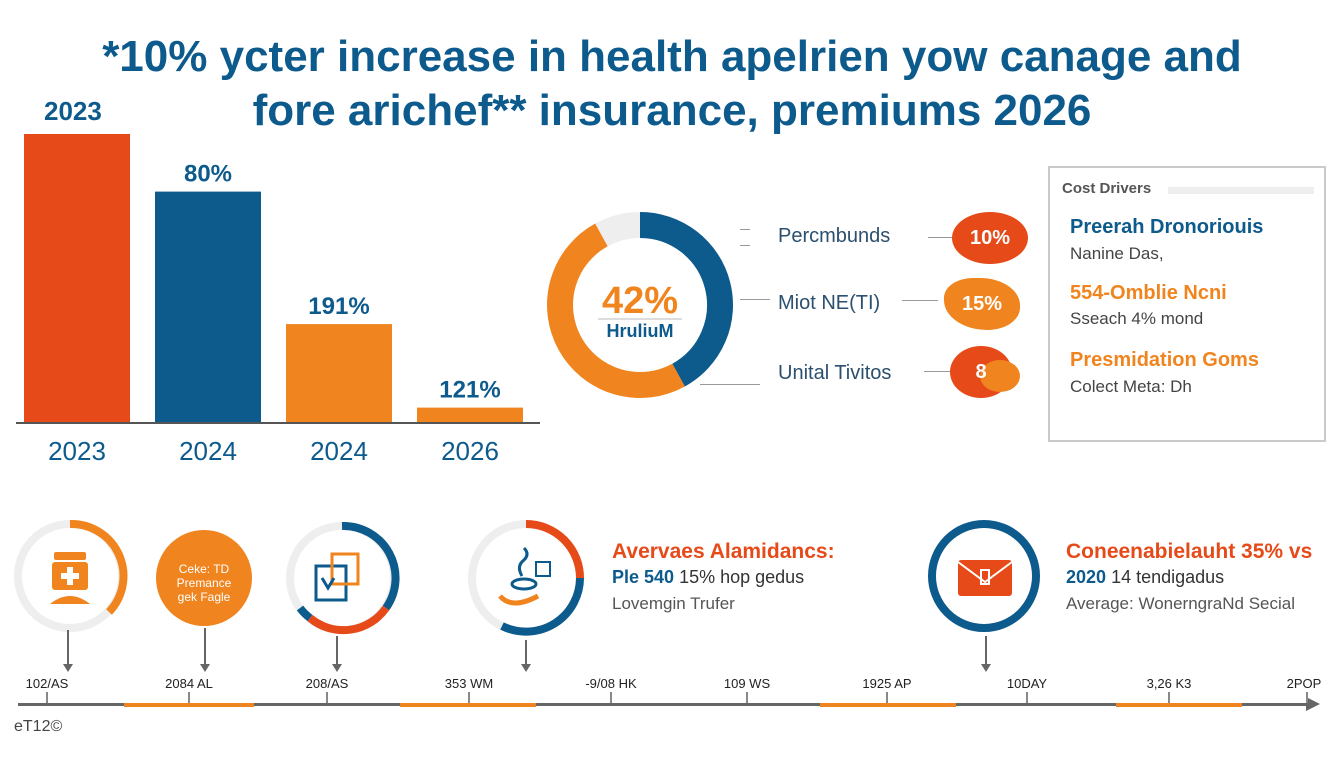 The height and width of the screenshot is (768, 1344). What do you see at coordinates (1189, 551) in the screenshot?
I see `feature-2-title: Coneenabielauht 35% vs` at bounding box center [1189, 551].